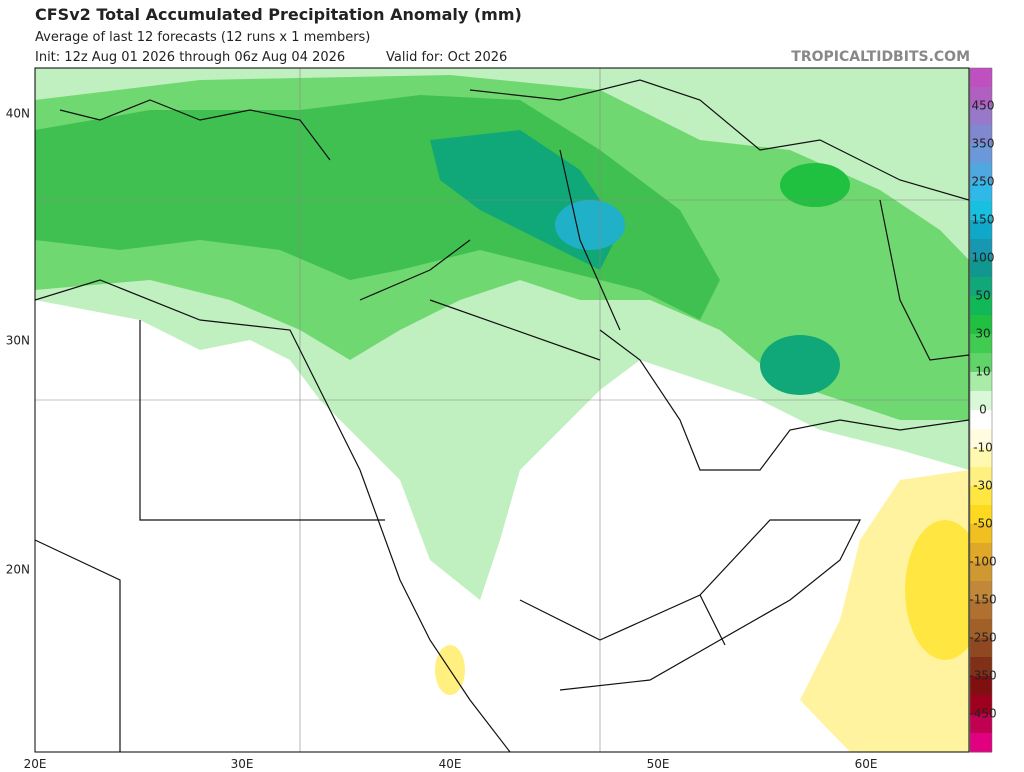 This screenshot has height=772, width=1024. I want to click on colorbar-frame, so click(981, 410).